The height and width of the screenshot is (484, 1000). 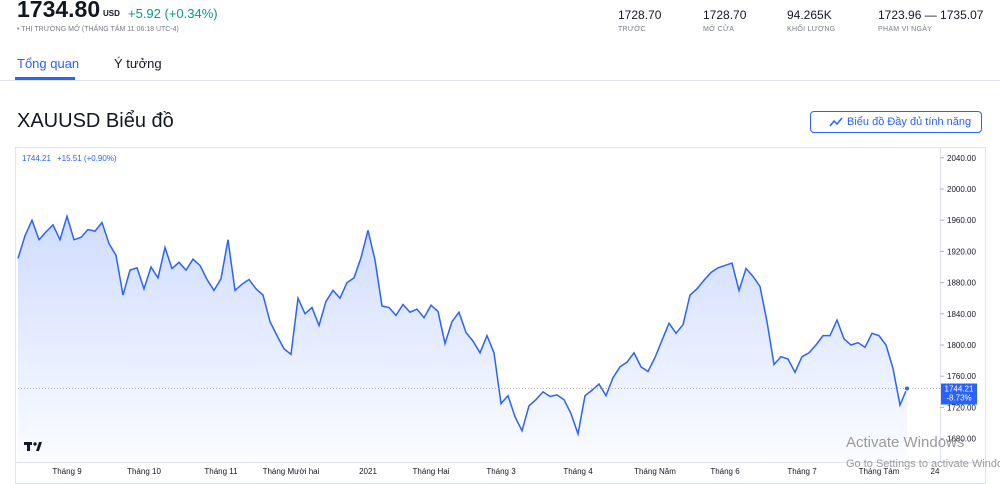 What do you see at coordinates (961, 158) in the screenshot?
I see `y-tick-label: 2040.00` at bounding box center [961, 158].